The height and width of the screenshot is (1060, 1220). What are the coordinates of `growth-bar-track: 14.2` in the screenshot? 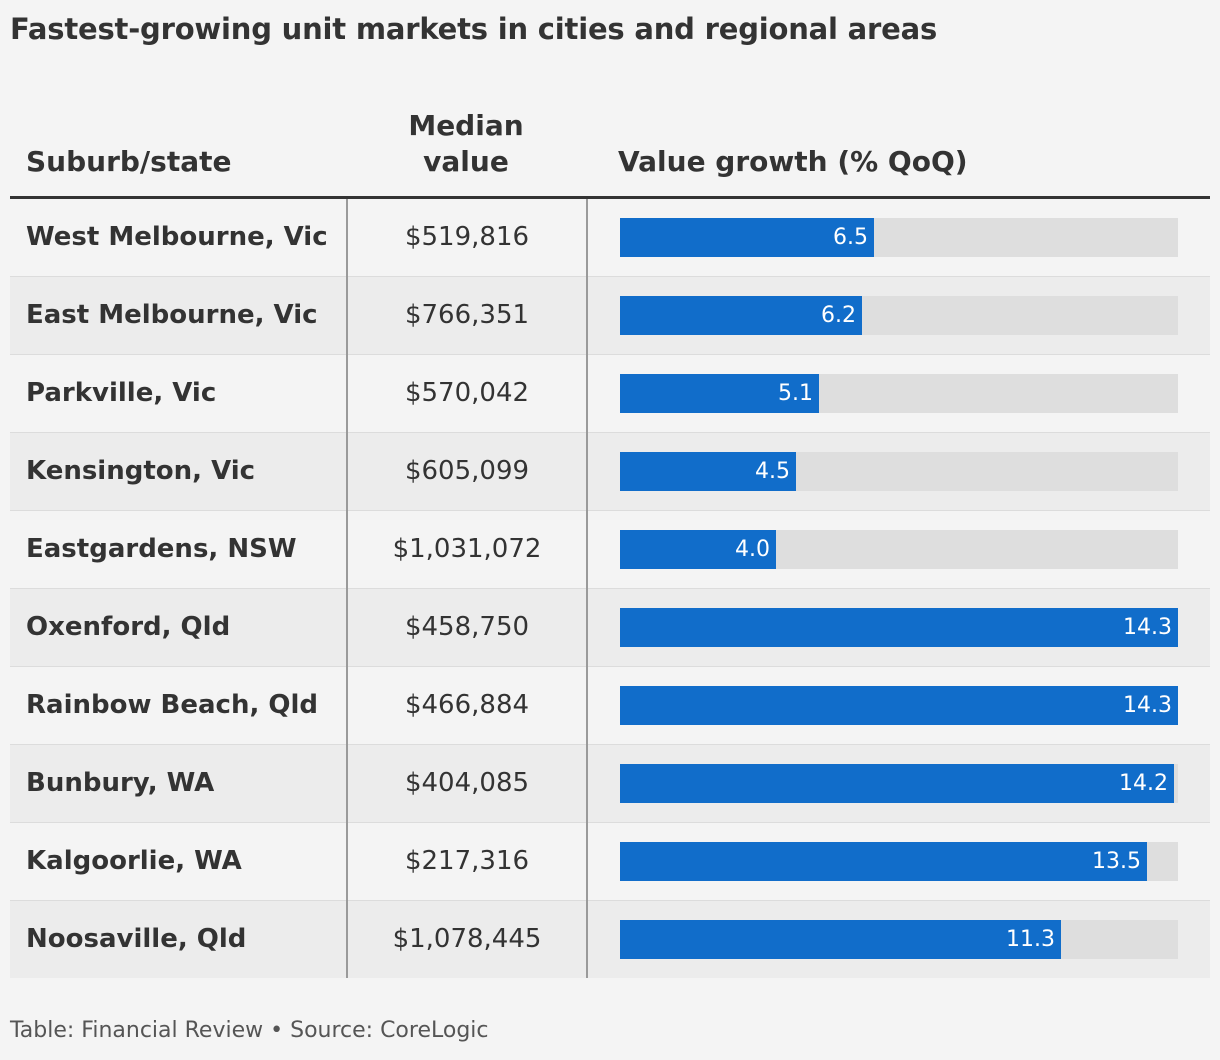 It's located at (899, 783).